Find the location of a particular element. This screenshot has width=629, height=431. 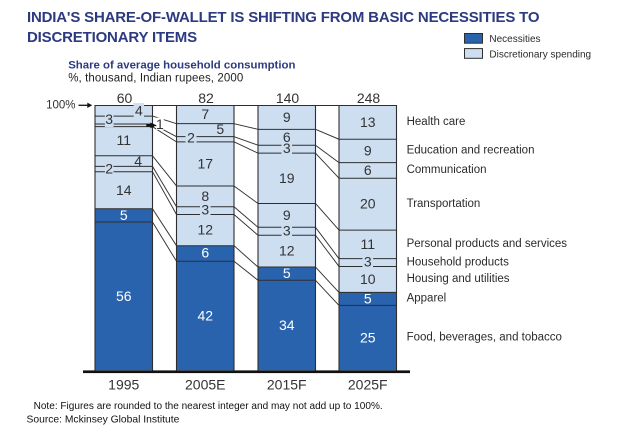

svg-text: Discretionary spending is located at coordinates (540, 54).